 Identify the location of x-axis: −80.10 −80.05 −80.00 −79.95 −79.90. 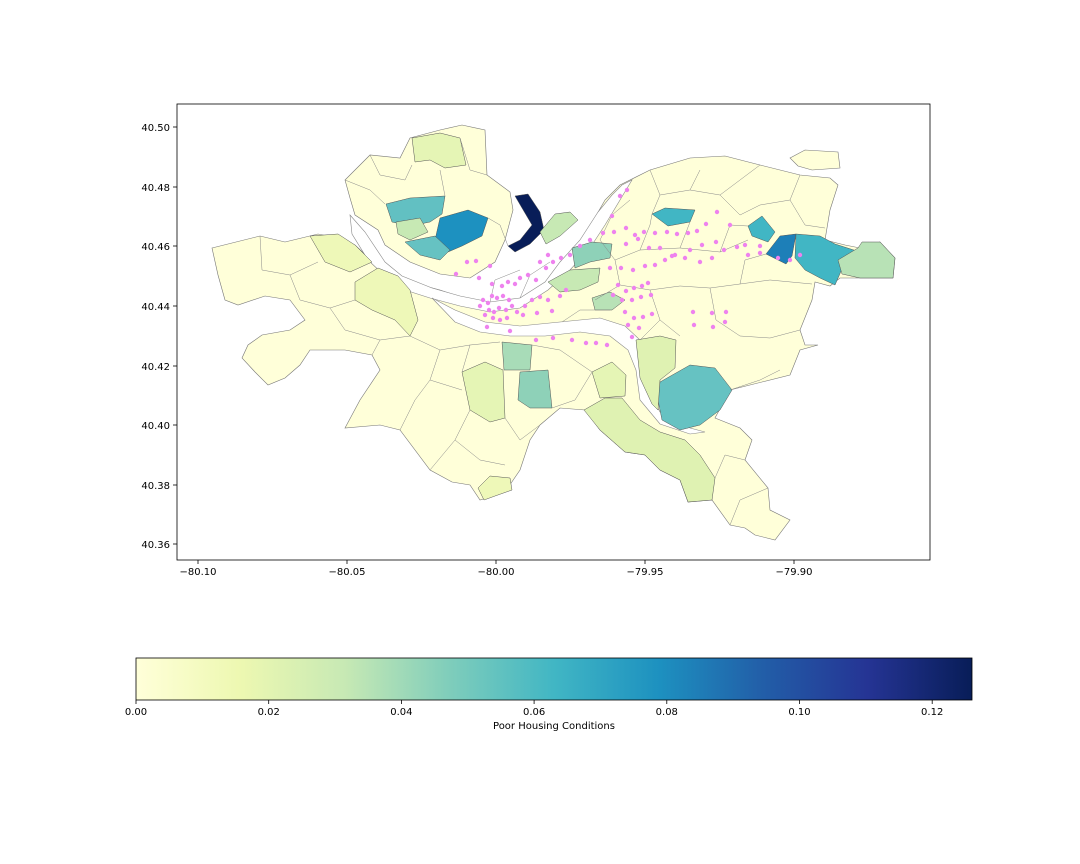
(496, 569).